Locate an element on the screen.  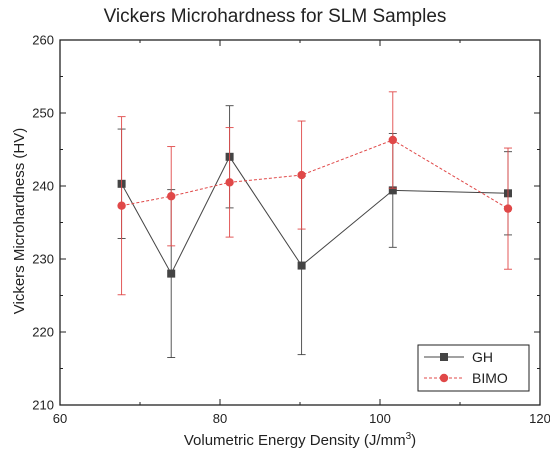
legend-label: GH is located at coordinates (482, 357).